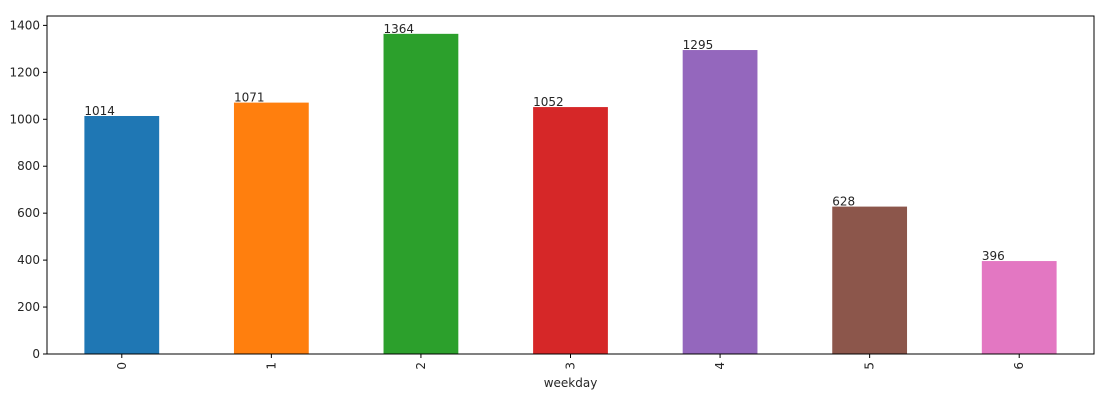  Describe the element at coordinates (870, 366) in the screenshot. I see `x-tick-label: 5` at that location.